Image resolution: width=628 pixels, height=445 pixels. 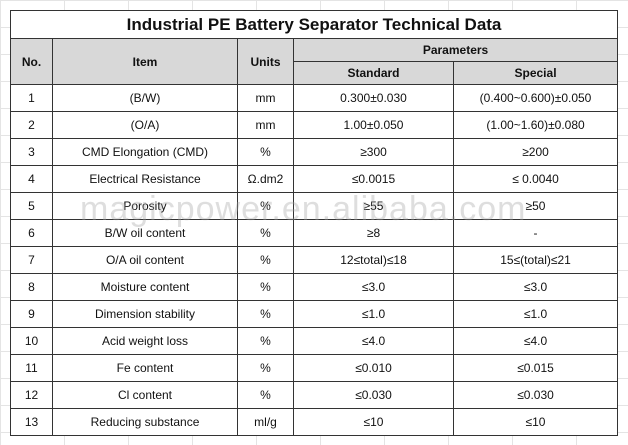 I want to click on cell-no: 1, so click(x=31, y=98).